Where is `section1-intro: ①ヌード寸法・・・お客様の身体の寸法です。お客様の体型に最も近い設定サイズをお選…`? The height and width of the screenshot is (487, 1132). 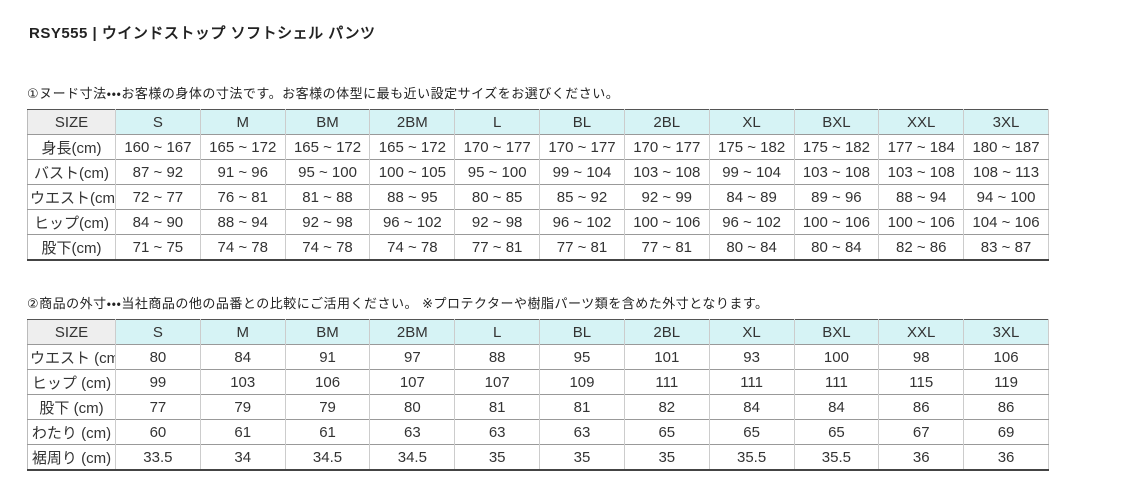 section1-intro: ①ヌード寸法・・・お客様の身体の寸法です。お客様の体型に最も近い設定サイズをお選… is located at coordinates (323, 93).